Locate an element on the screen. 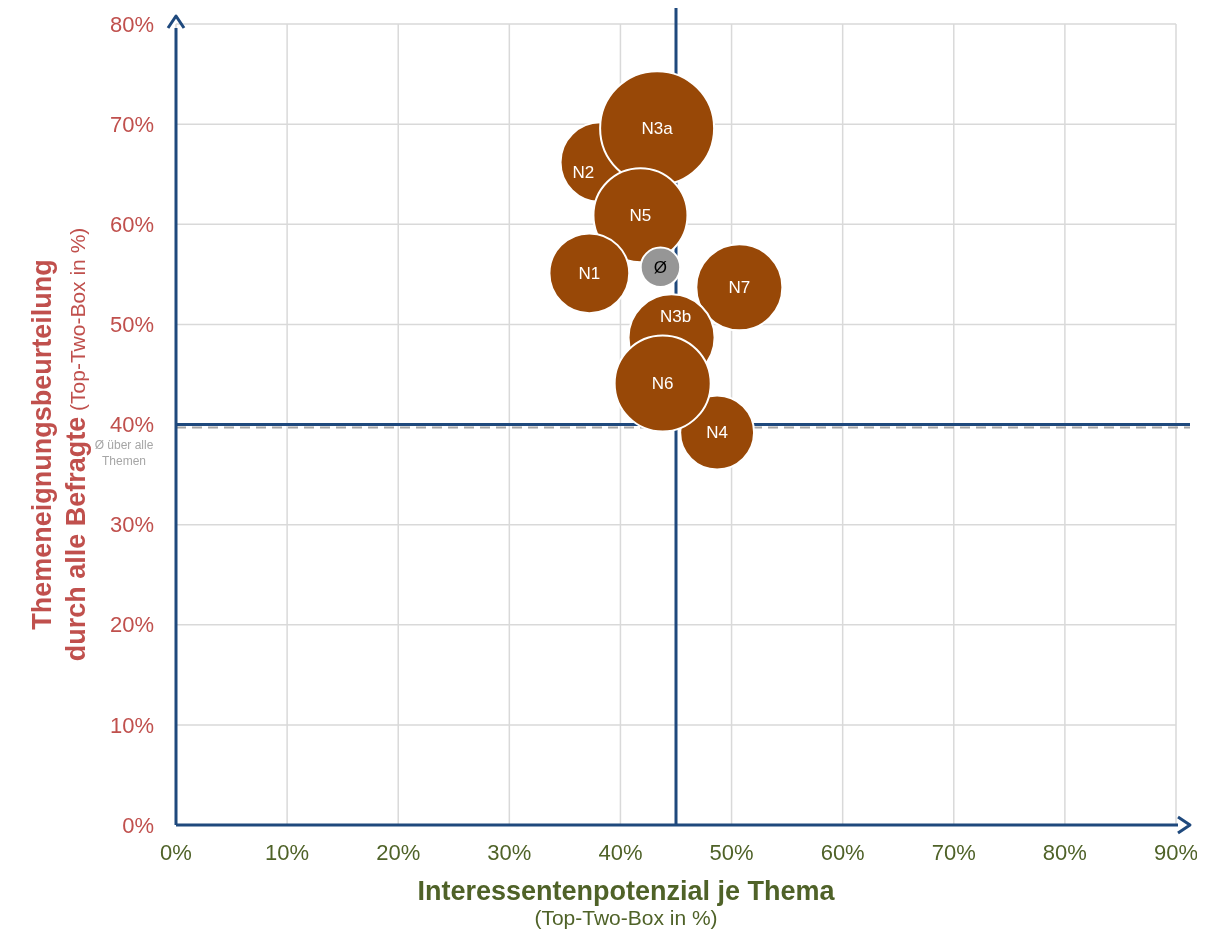  y-tick-label: 0% is located at coordinates (138, 825).